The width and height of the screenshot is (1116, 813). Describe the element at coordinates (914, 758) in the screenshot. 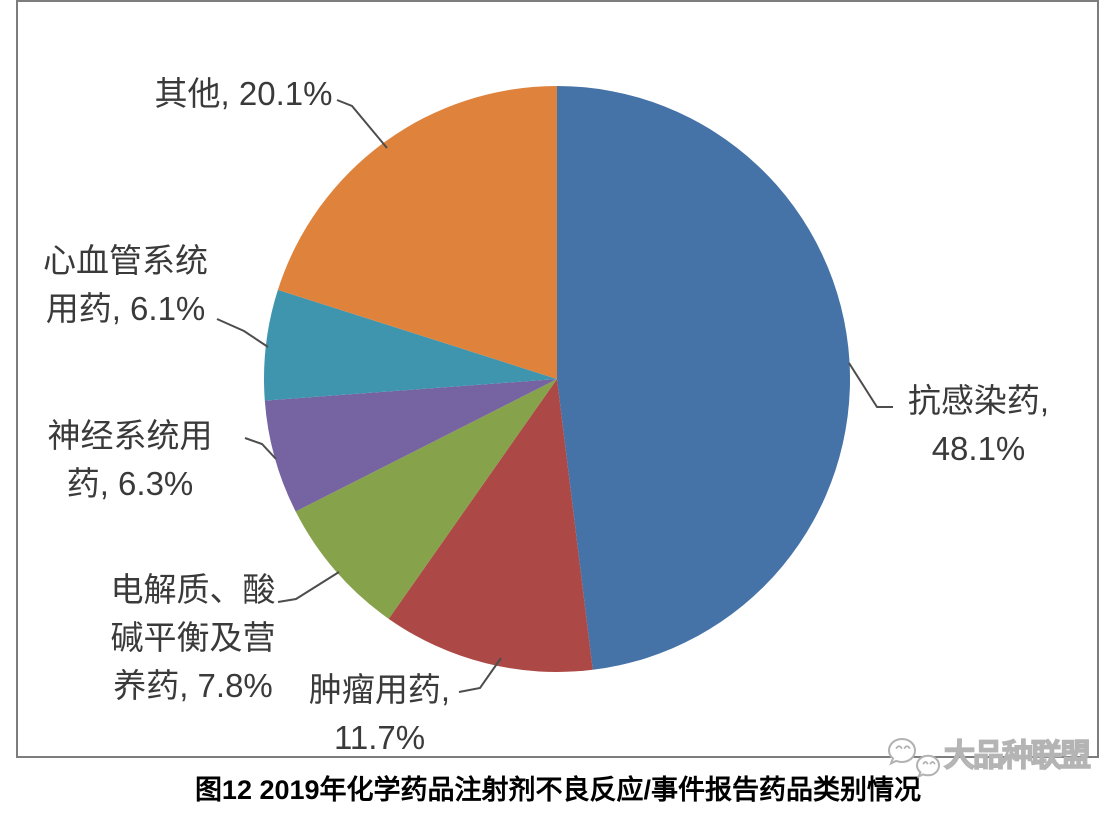

I see `wechat-chat-bubbles-icon` at that location.